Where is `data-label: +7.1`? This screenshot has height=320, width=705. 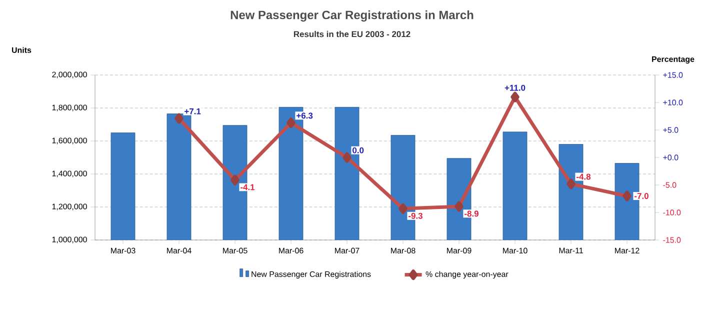
data-label: +7.1 is located at coordinates (192, 111).